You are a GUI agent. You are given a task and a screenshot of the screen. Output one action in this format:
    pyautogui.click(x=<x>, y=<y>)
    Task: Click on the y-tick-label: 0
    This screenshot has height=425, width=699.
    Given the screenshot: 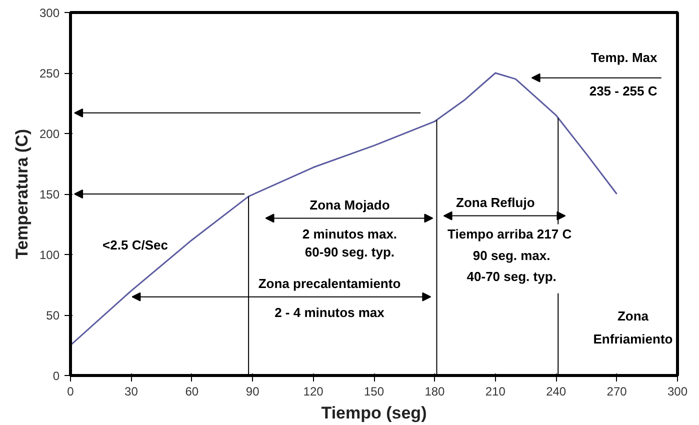 What is the action you would take?
    pyautogui.click(x=56, y=376)
    